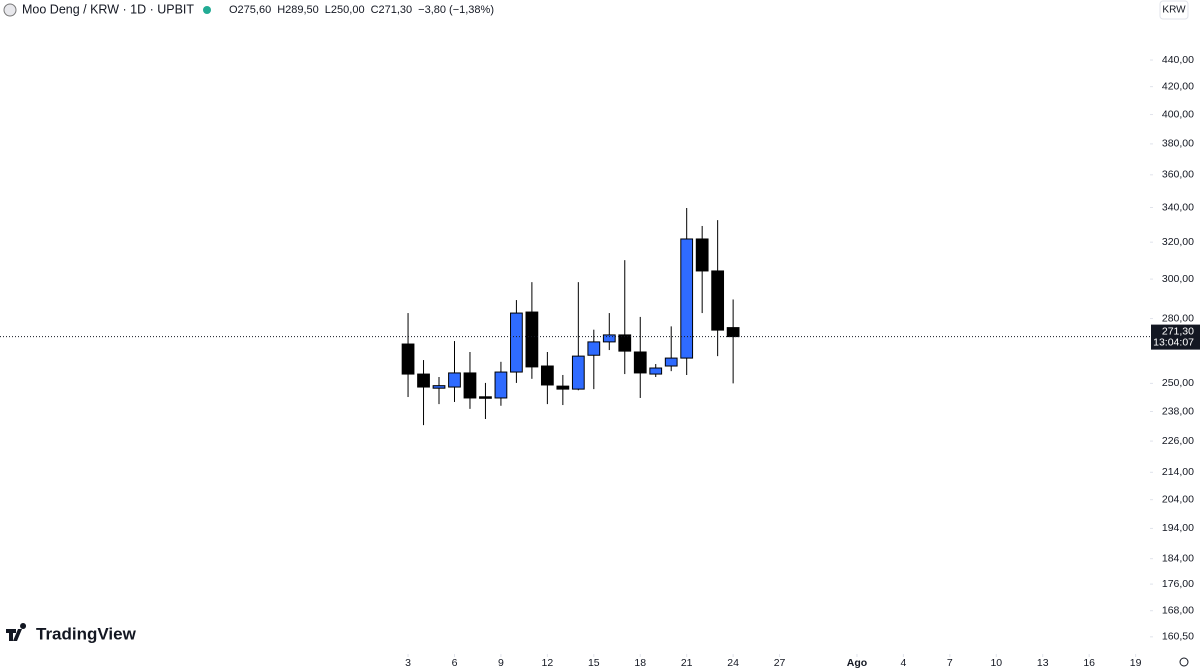 This screenshot has width=1200, height=671. Describe the element at coordinates (108, 9) in the screenshot. I see `symbol-title: Moo Deng / KRW · 1D · UPBIT` at that location.